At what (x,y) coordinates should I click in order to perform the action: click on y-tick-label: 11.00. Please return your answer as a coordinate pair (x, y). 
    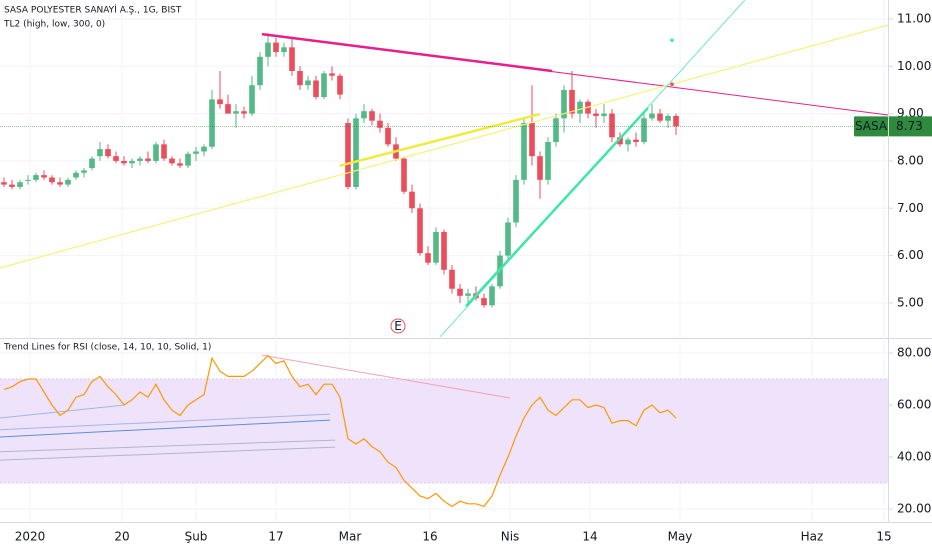
    Looking at the image, I should click on (914, 18).